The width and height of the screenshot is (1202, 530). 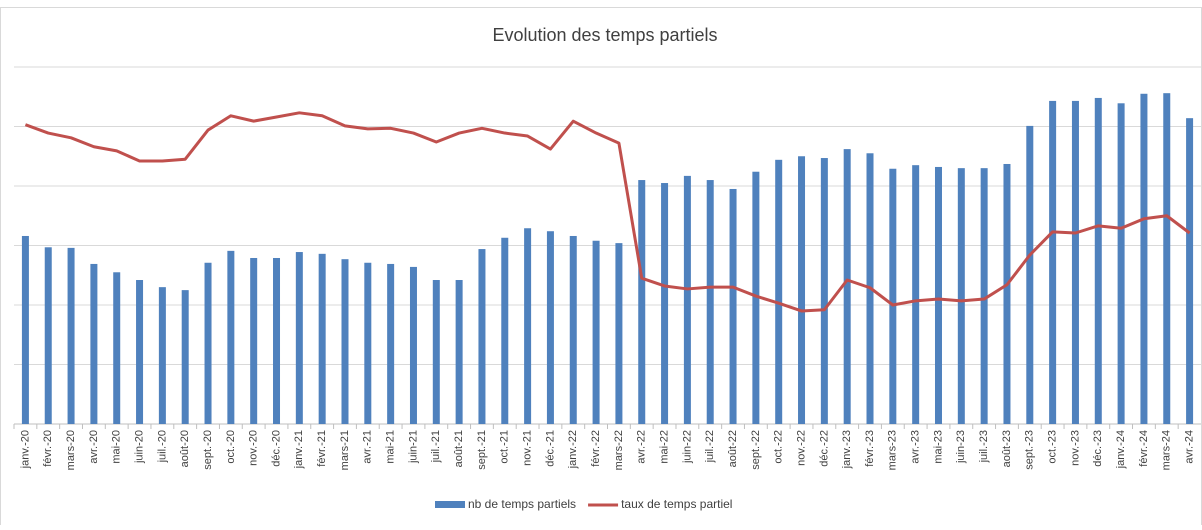 I want to click on x-tick-label: mars-20, so click(x=71, y=450).